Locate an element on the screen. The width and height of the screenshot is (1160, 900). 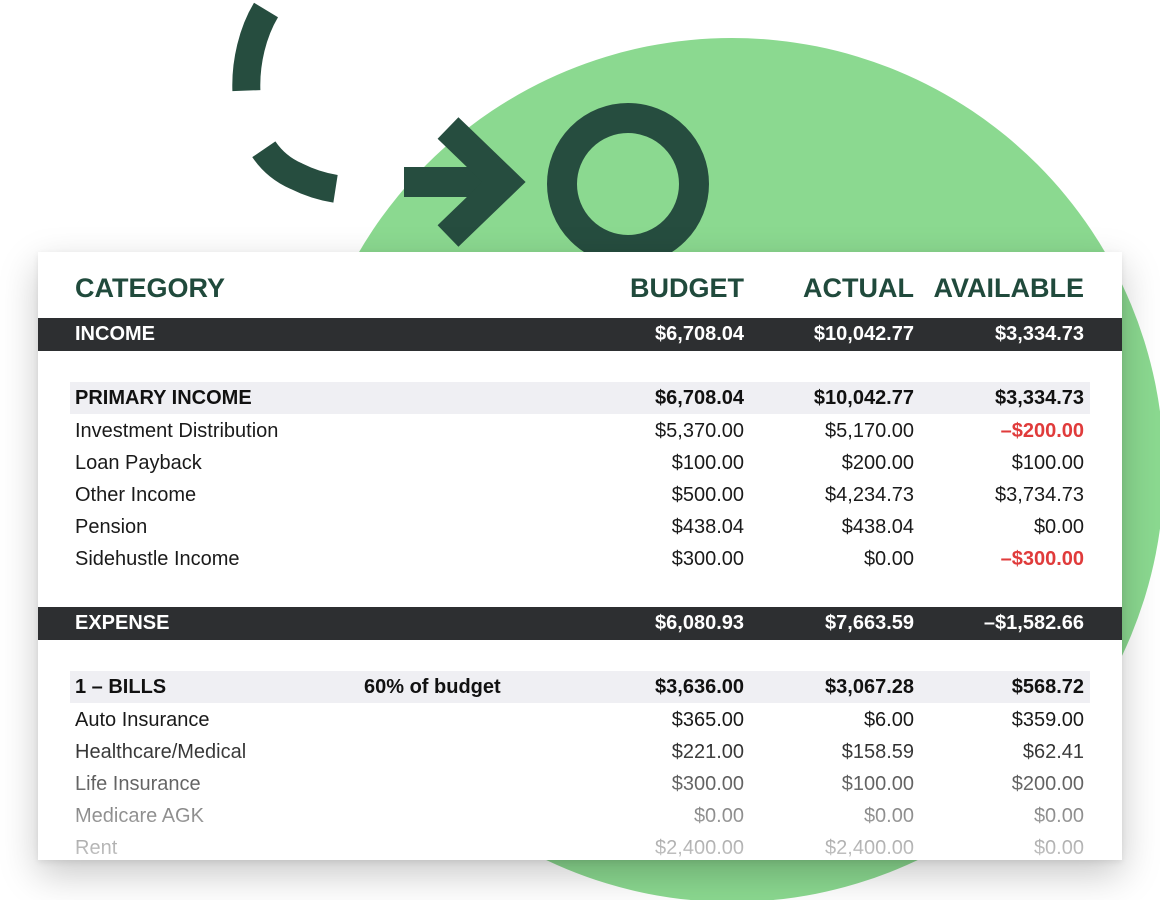
income-label: INCOME is located at coordinates (115, 334).